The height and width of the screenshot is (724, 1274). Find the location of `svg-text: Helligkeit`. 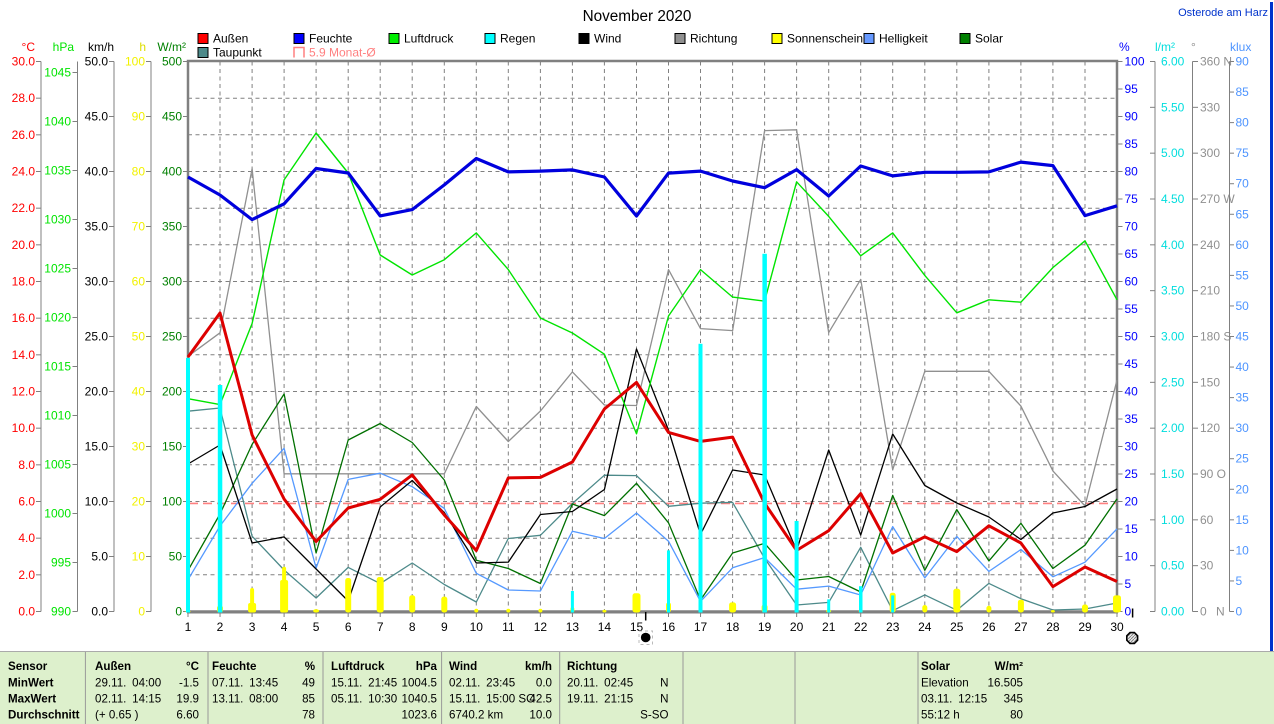

svg-text: Helligkeit is located at coordinates (903, 39).